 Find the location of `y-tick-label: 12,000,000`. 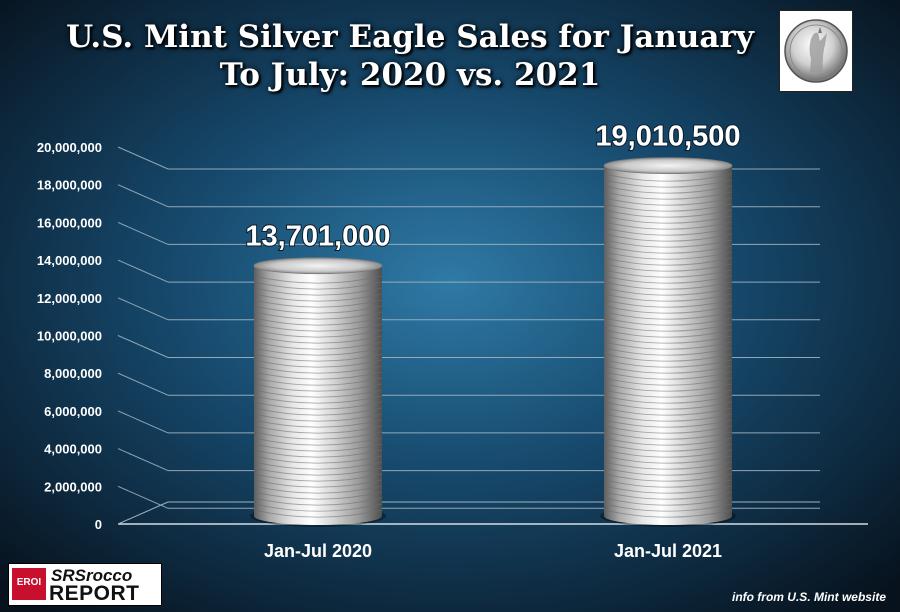

y-tick-label: 12,000,000 is located at coordinates (69, 298).